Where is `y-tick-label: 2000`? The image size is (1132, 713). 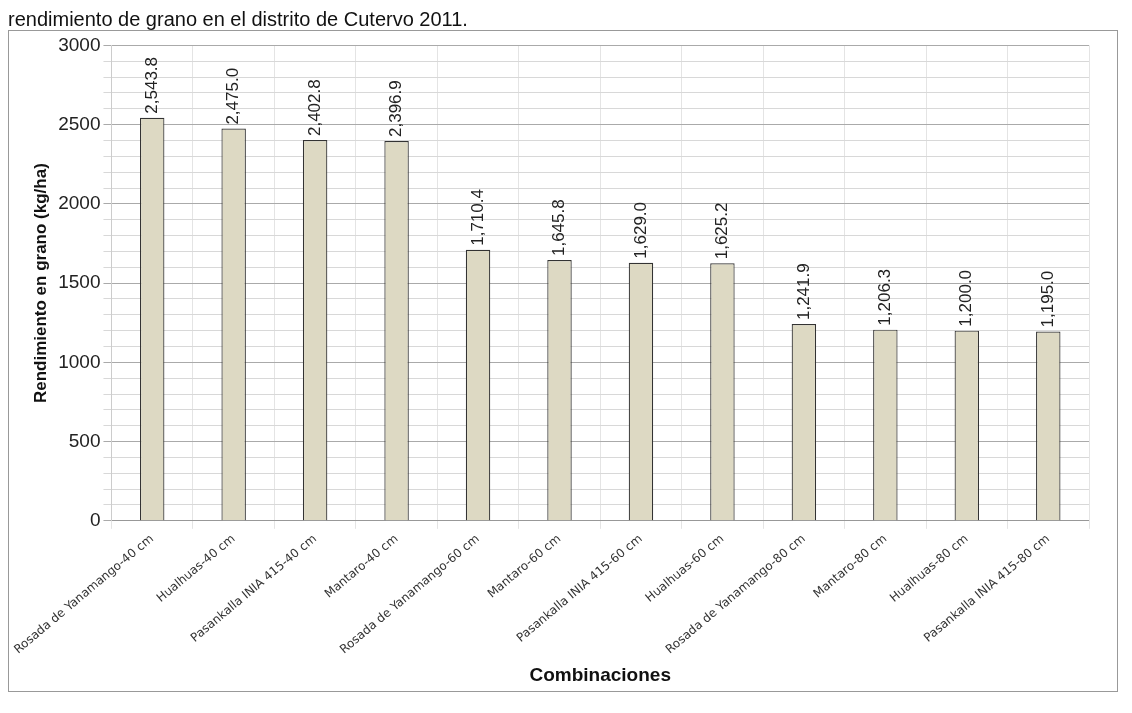
y-tick-label: 2000 is located at coordinates (79, 203).